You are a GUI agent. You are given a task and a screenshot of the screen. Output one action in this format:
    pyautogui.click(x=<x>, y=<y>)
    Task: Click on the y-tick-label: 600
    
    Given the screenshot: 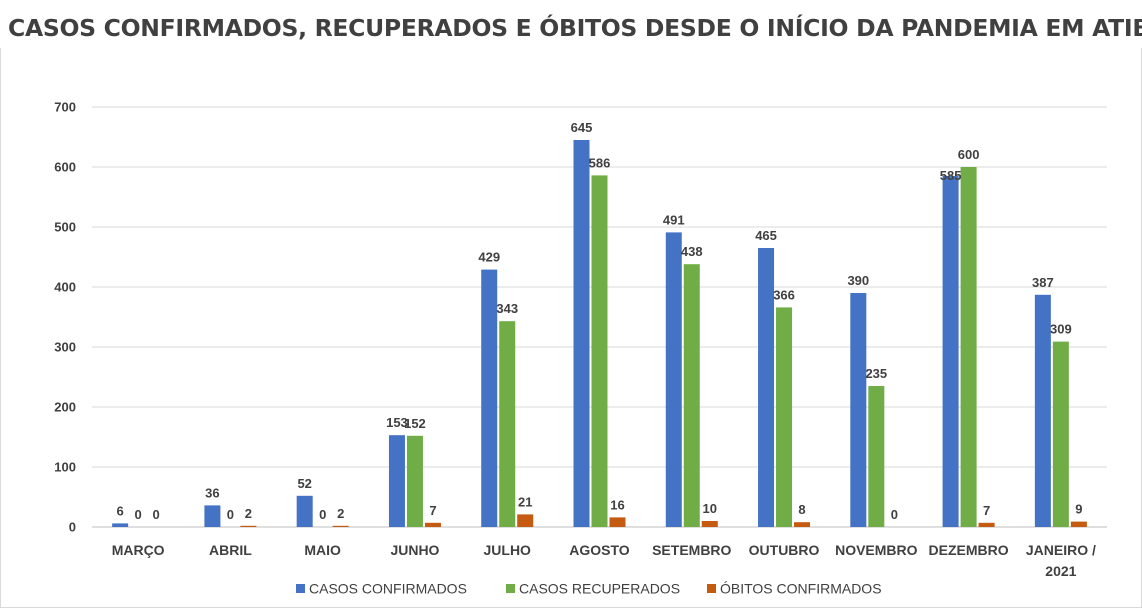 What is the action you would take?
    pyautogui.click(x=65, y=167)
    